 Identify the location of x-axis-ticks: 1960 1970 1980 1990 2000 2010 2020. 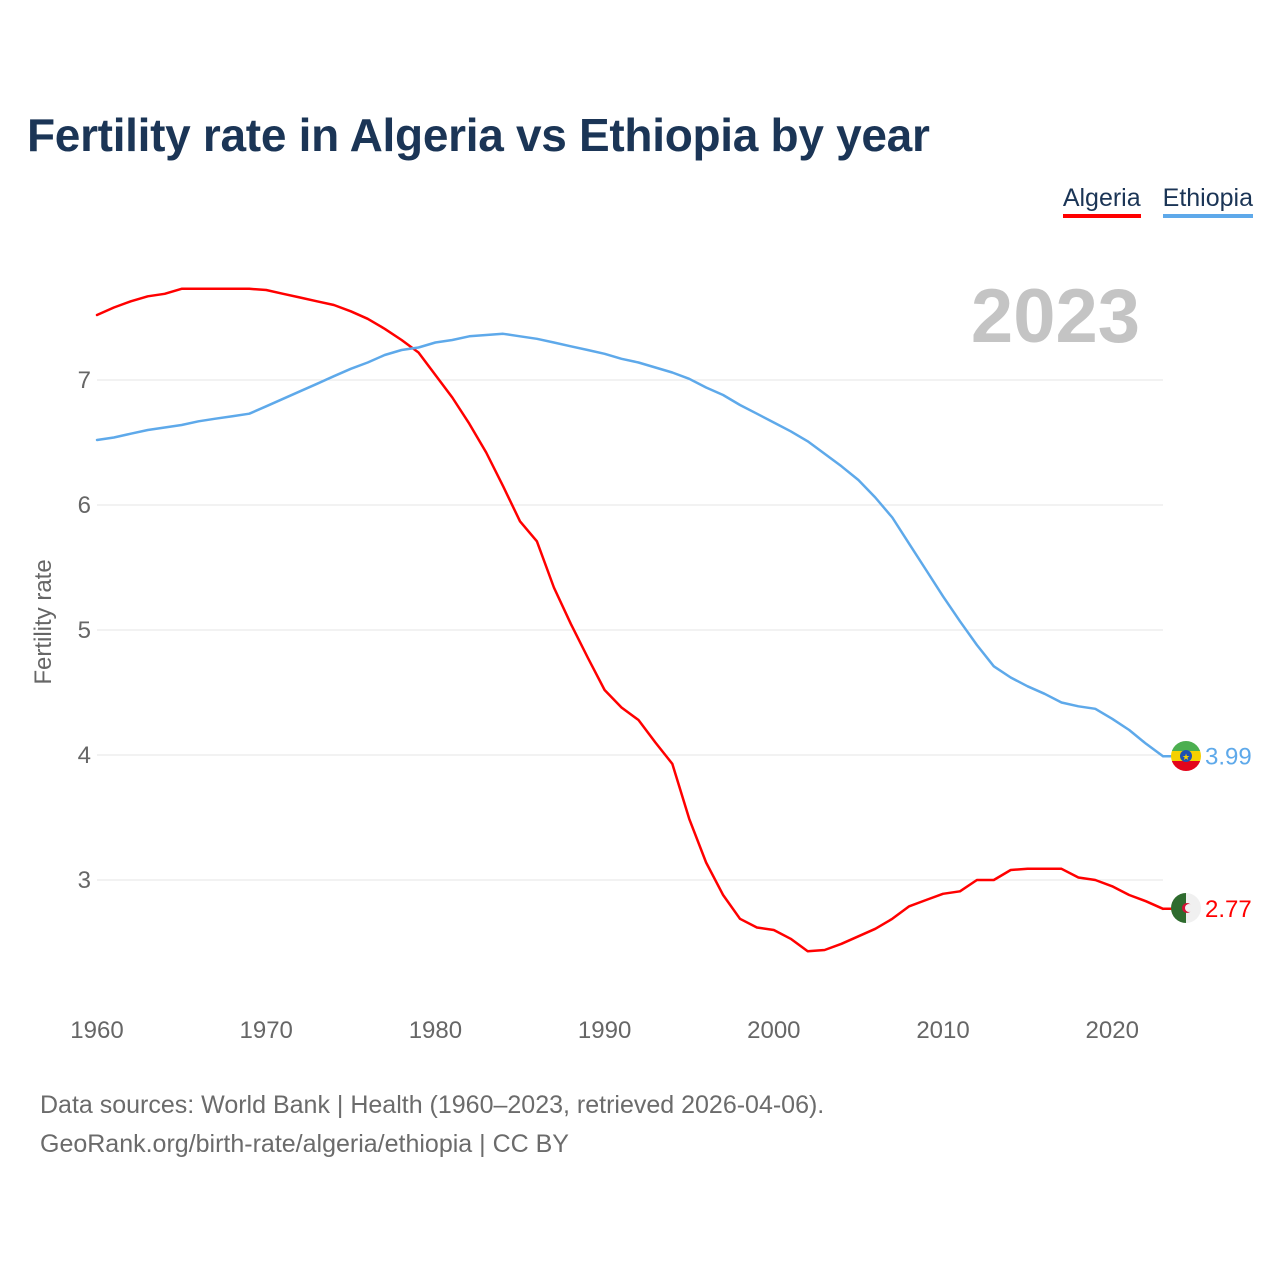
(604, 1030).